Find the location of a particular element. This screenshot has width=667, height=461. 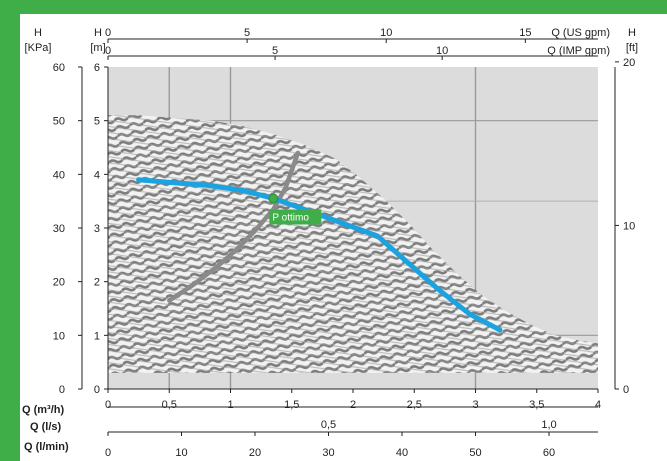

tick-label-q-m3h: 4 is located at coordinates (598, 405).